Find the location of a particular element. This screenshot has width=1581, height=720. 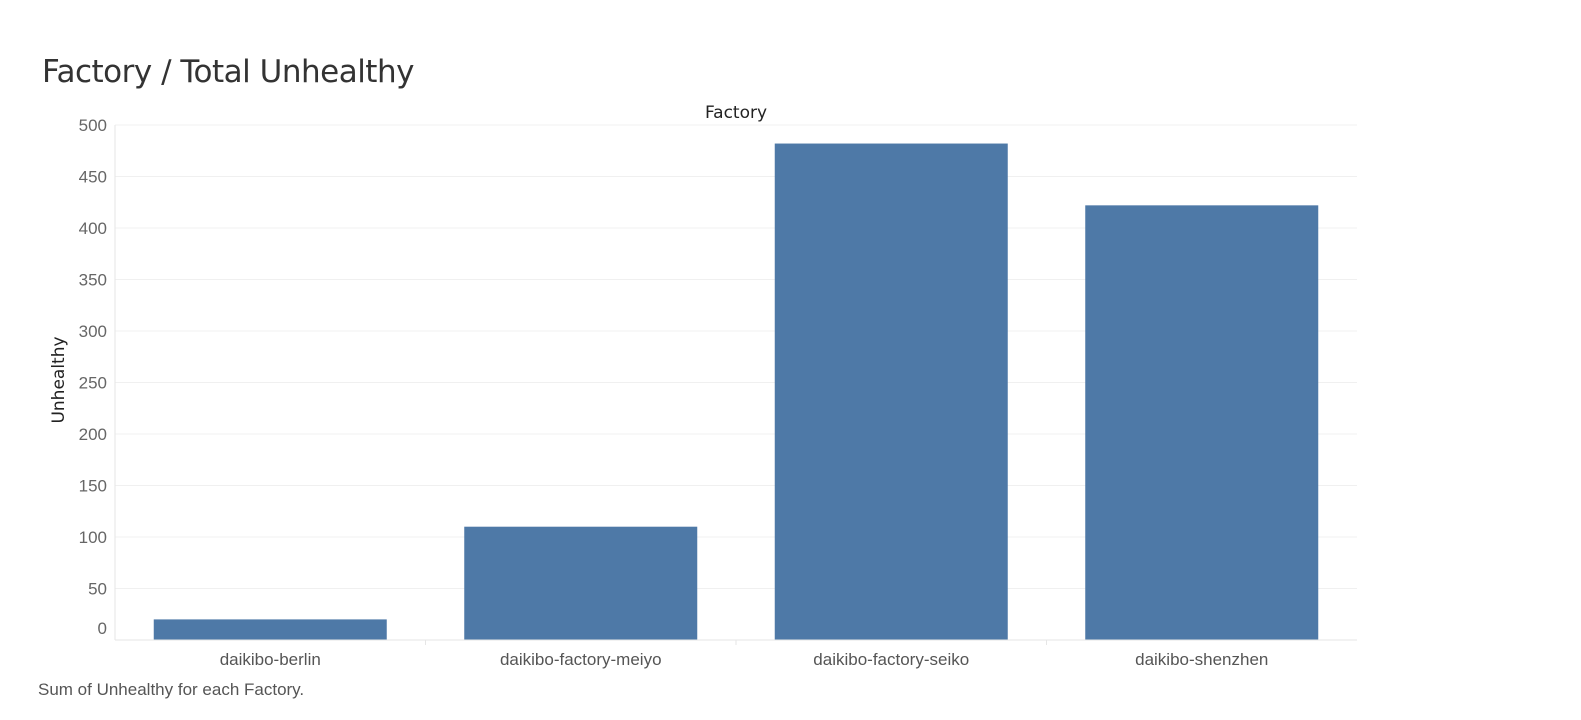

bar-daikibo-shenzhen is located at coordinates (1202, 422).